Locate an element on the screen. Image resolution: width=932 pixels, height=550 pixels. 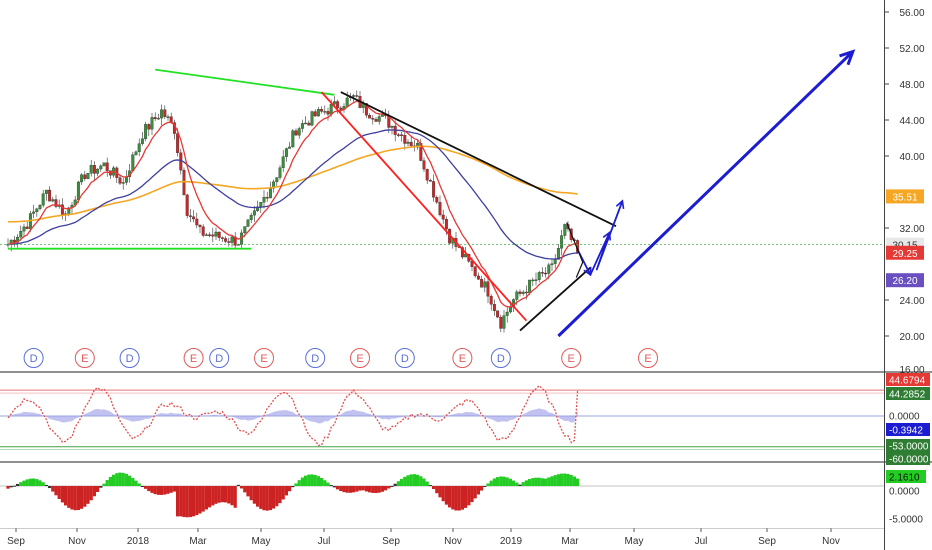
osc-value-label: -60.0000 is located at coordinates (908, 459).